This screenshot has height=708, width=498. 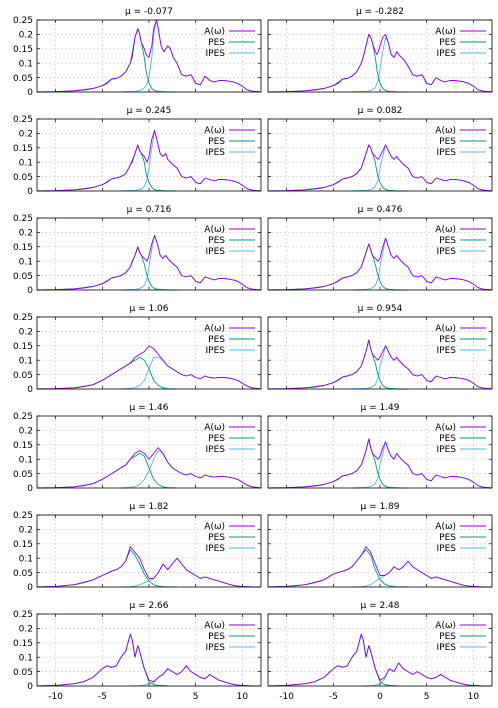 What do you see at coordinates (380, 111) in the screenshot?
I see `panel-title: μ = 0.082` at bounding box center [380, 111].